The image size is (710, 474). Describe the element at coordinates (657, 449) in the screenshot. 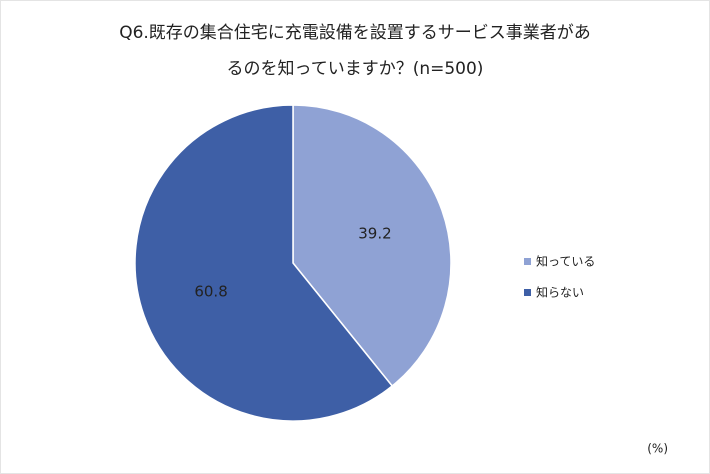

I see `unit-label: (%)` at that location.